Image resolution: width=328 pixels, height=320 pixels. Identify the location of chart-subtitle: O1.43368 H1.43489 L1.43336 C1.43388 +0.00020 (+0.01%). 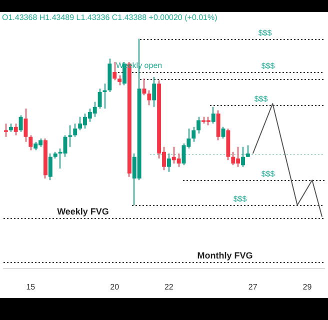
(110, 17).